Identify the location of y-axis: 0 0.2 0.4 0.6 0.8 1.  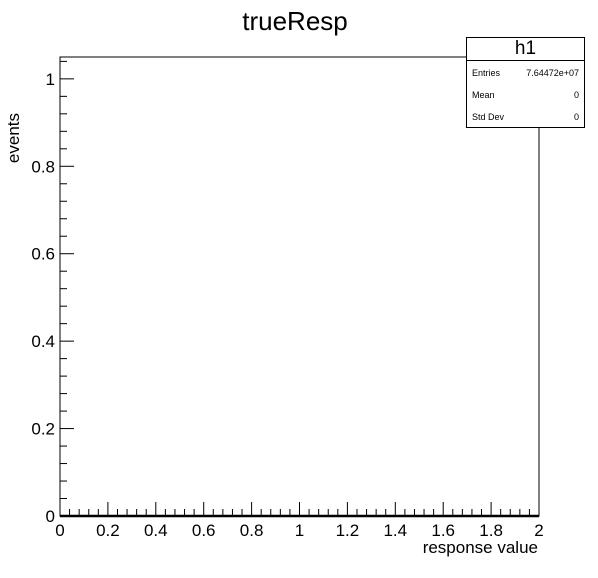
(52, 293).